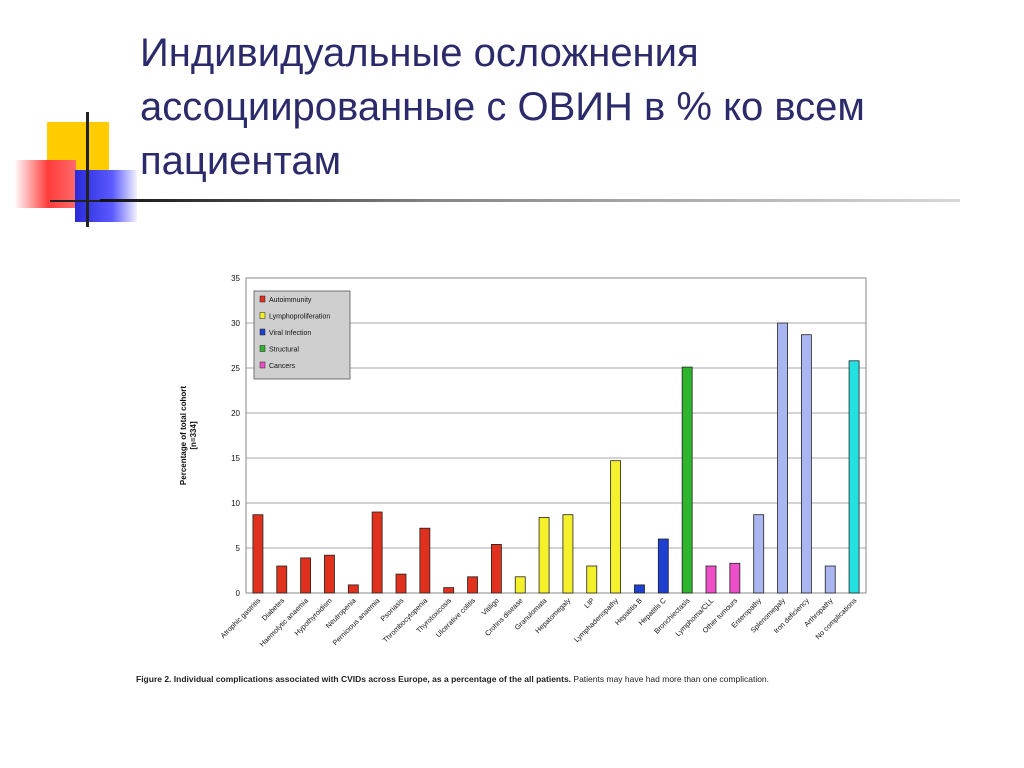  I want to click on y-axis-label-n: [n=334], so click(193, 435).